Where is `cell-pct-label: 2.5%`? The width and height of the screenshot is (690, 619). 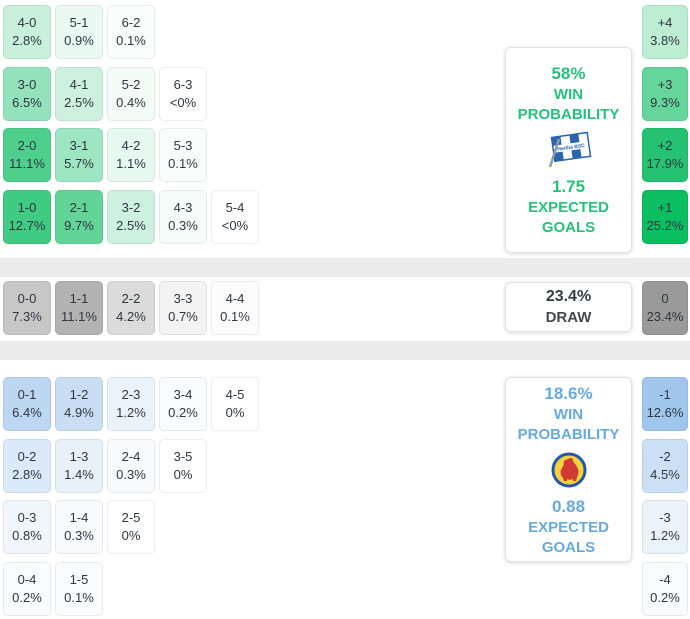
cell-pct-label: 2.5% is located at coordinates (79, 102).